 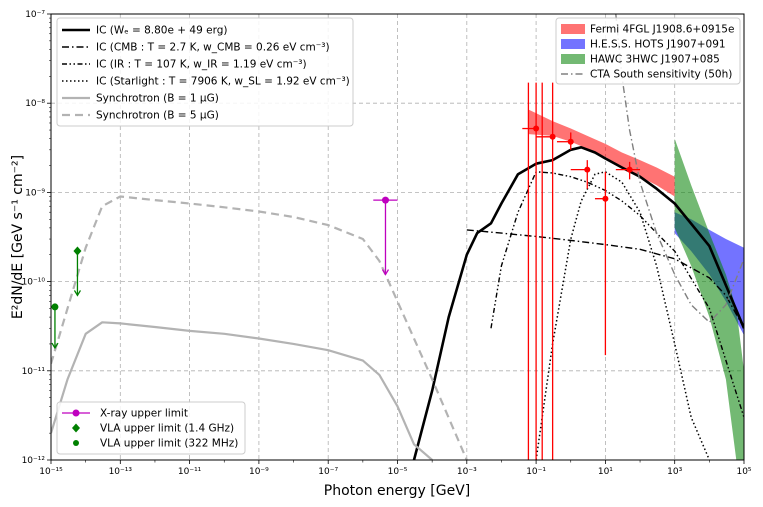 What do you see at coordinates (573, 59) in the screenshot?
I see `legend-right-item-2-swatch` at bounding box center [573, 59].